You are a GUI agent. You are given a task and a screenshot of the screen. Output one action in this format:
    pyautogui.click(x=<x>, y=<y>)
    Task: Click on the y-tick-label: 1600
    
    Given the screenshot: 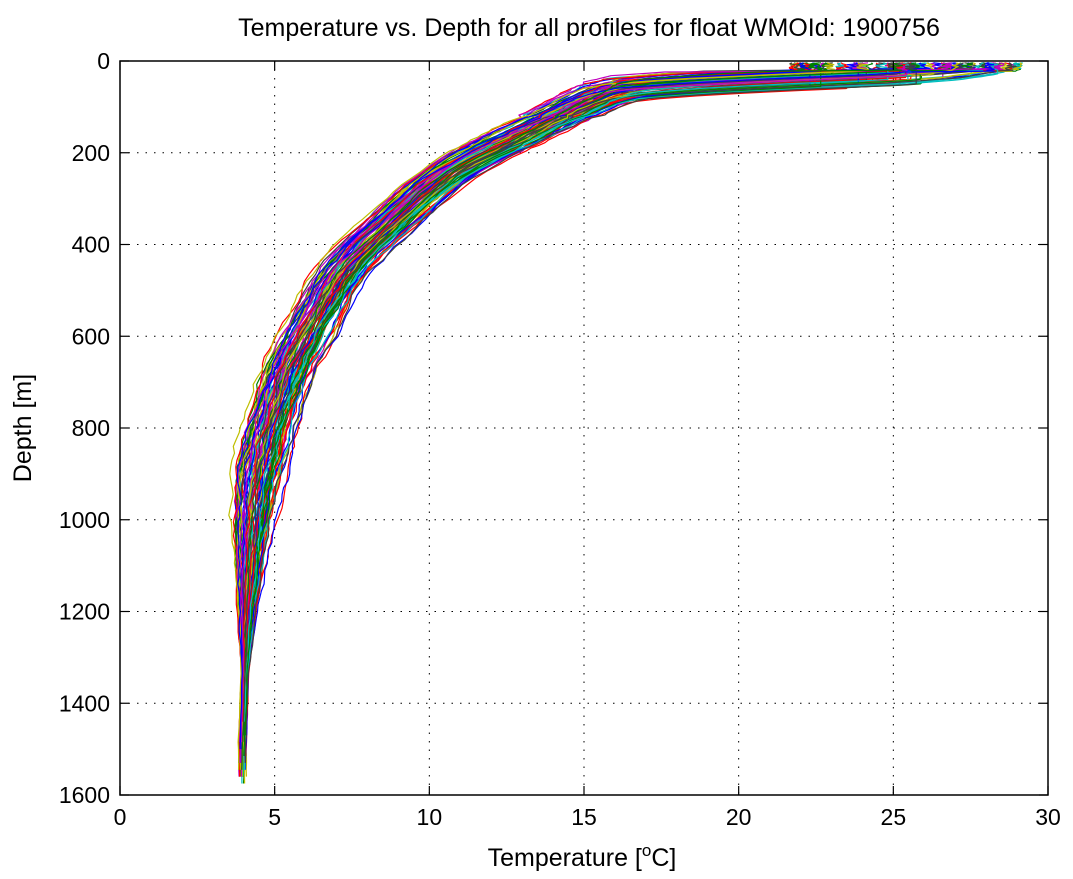 What is the action you would take?
    pyautogui.click(x=84, y=795)
    